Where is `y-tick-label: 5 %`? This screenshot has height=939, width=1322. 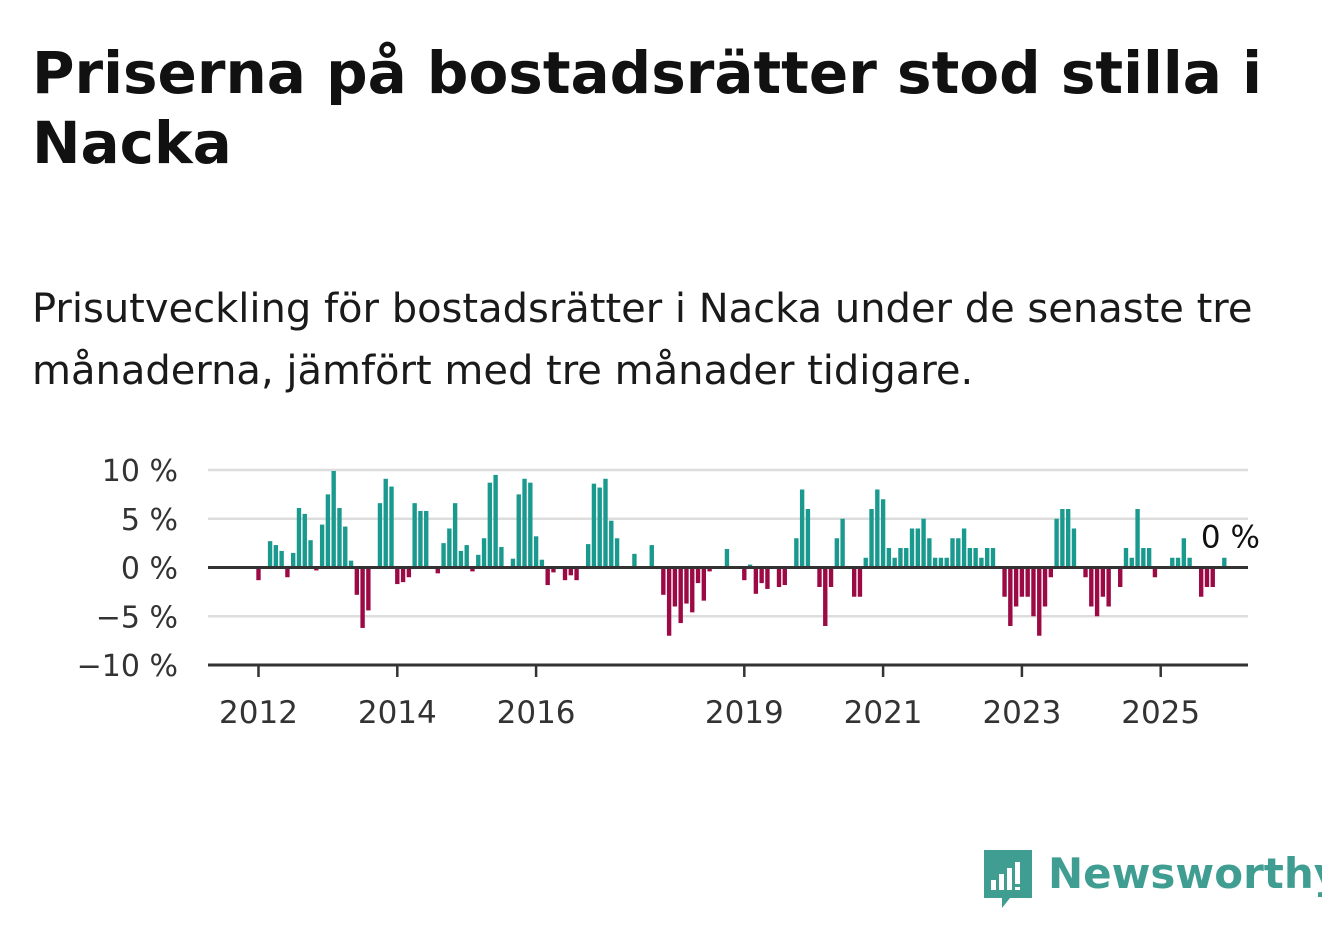
y-tick-label: 5 % is located at coordinates (149, 520).